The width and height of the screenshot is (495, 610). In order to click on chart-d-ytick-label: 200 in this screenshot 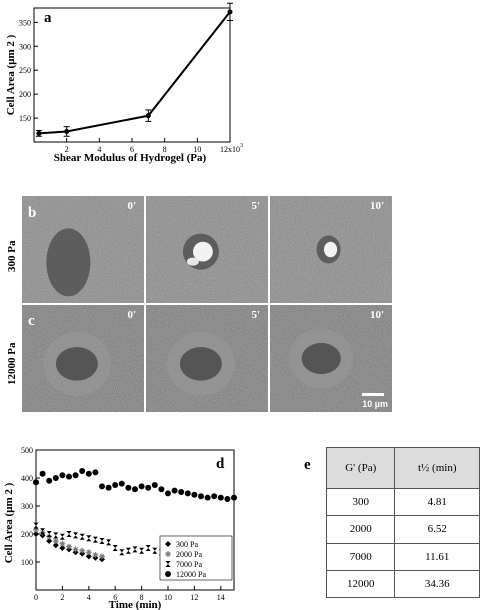, I will do `click(27, 534)`.